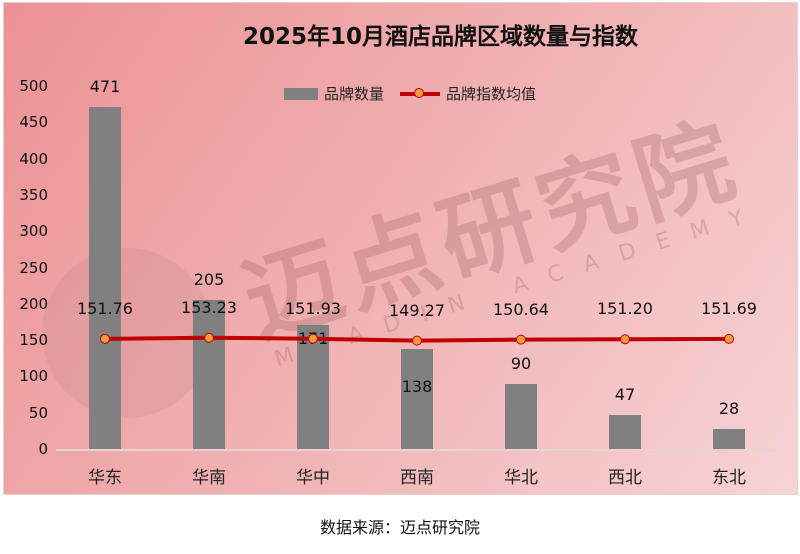  Describe the element at coordinates (33, 194) in the screenshot. I see `y-tick-label: 350` at that location.